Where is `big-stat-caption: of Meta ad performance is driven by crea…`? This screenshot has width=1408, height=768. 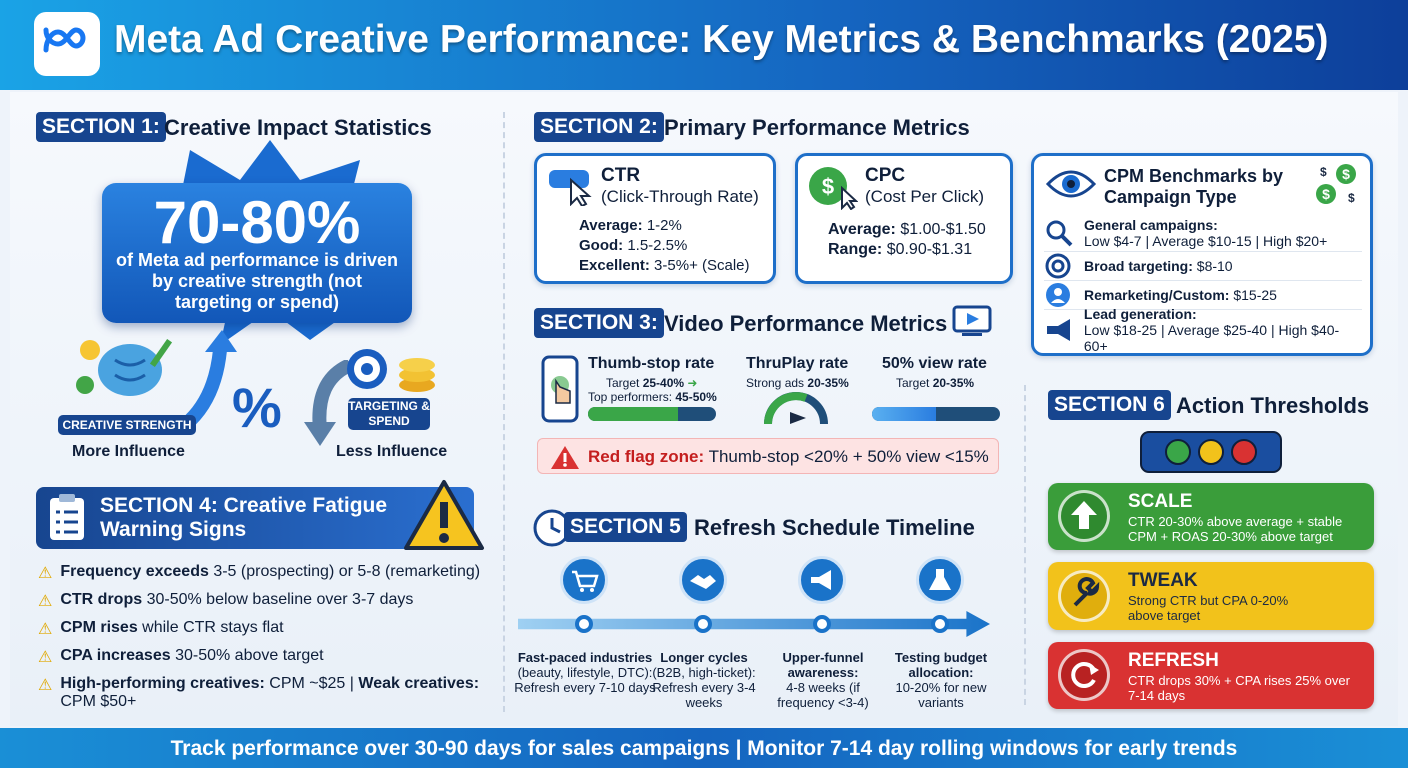
big-stat-caption: of Meta ad performance is driven by crea… is located at coordinates (257, 281).